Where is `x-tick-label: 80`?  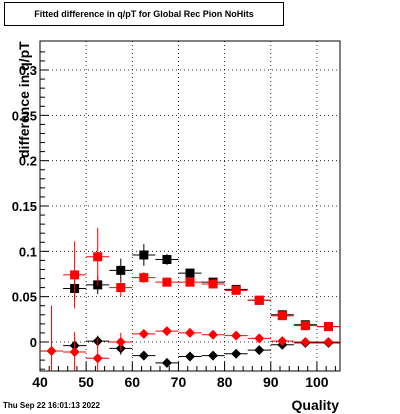
x-tick-label: 80 is located at coordinates (225, 382).